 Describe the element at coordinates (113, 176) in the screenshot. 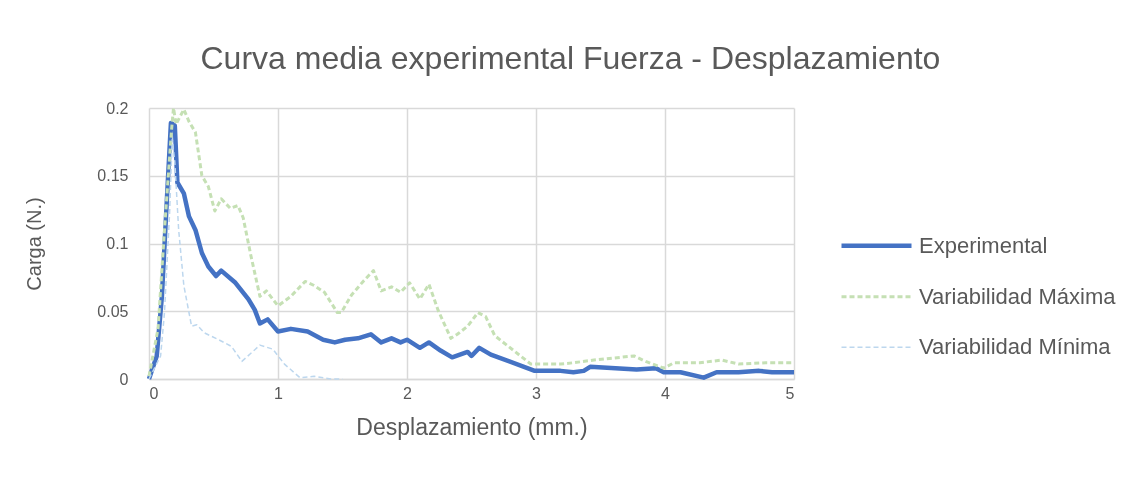

I see `y-tick-label: 0.15` at that location.